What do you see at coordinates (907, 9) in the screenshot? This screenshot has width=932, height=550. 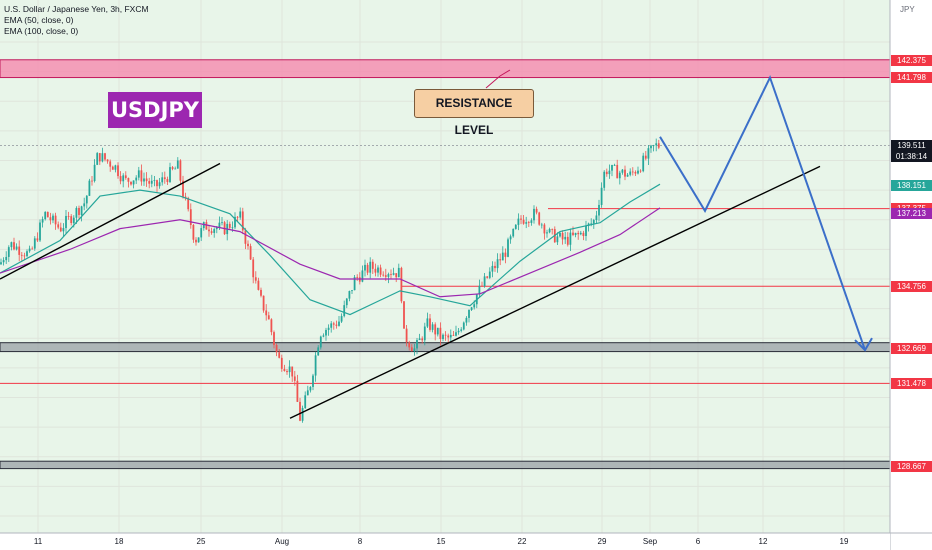 I see `currency-label: JPY` at bounding box center [907, 9].